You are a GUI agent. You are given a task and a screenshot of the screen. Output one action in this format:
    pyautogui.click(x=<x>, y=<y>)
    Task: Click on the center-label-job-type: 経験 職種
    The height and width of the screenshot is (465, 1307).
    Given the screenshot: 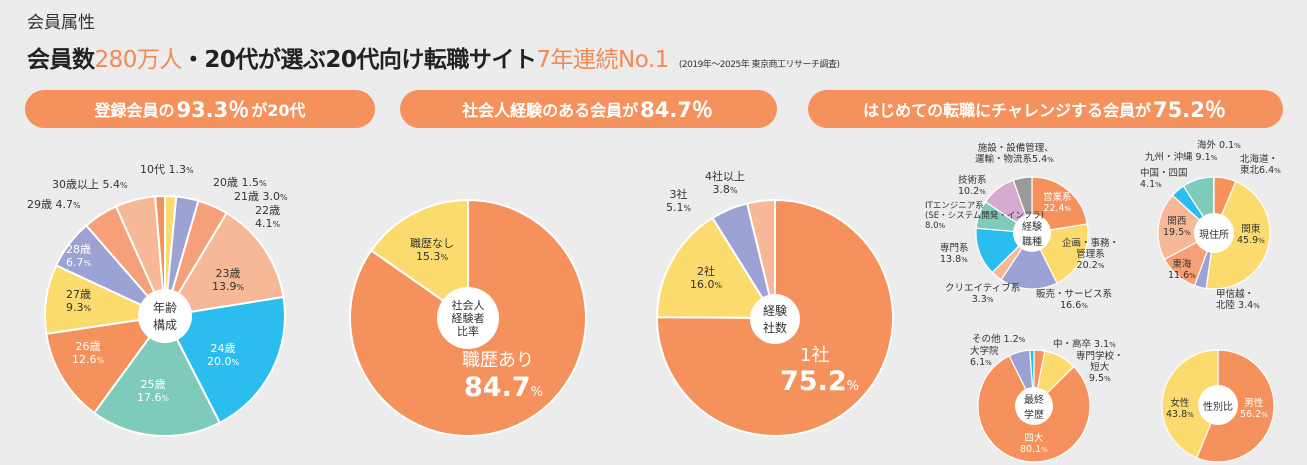 What is the action you would take?
    pyautogui.click(x=1032, y=233)
    